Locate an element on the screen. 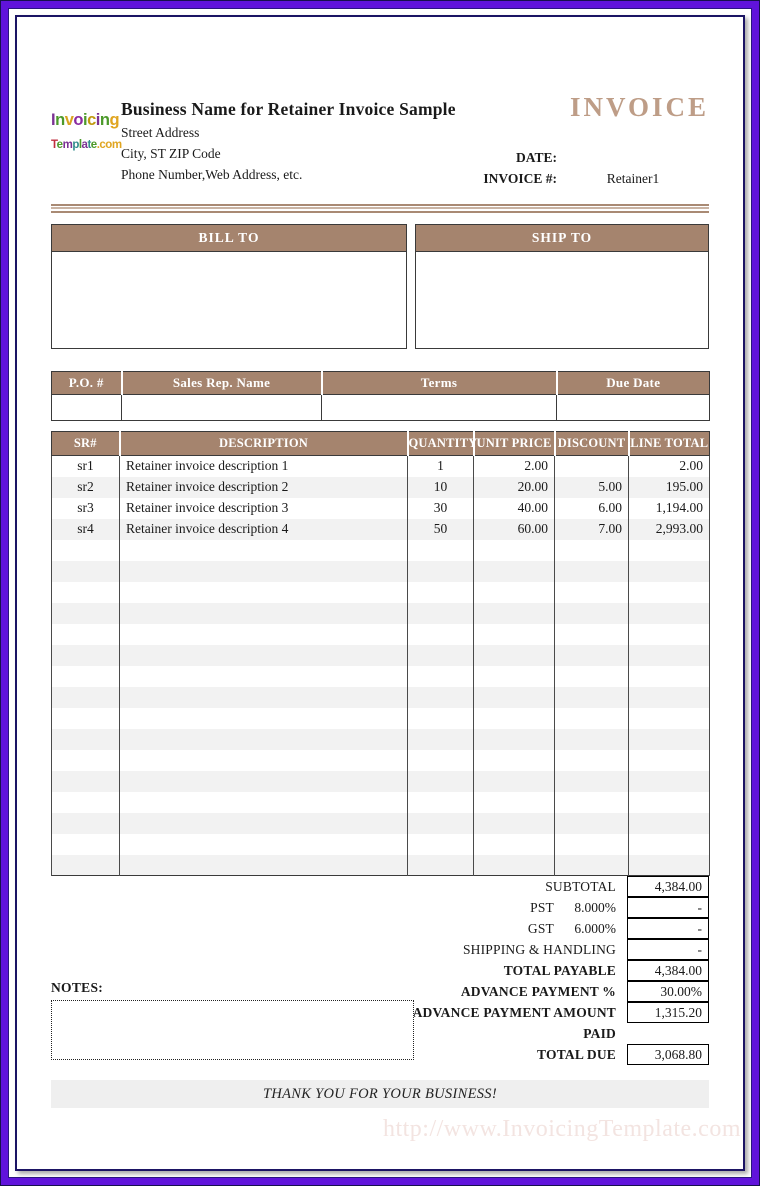 The image size is (760, 1186). company-city-line: City, ST ZIP Code is located at coordinates (171, 153).